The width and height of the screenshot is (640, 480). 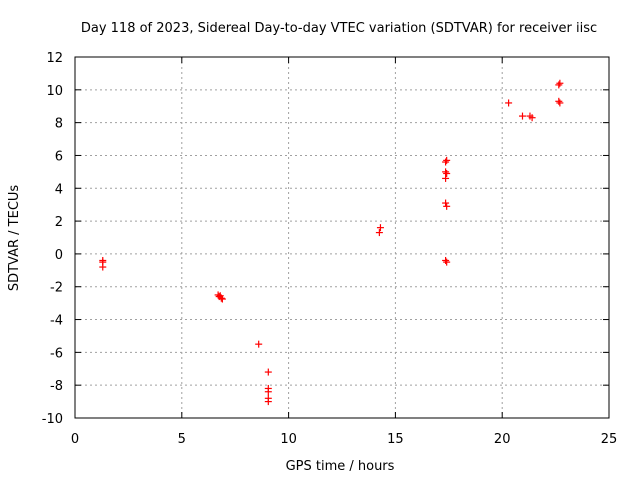 I want to click on y-tick-label: 10, so click(x=54, y=91).